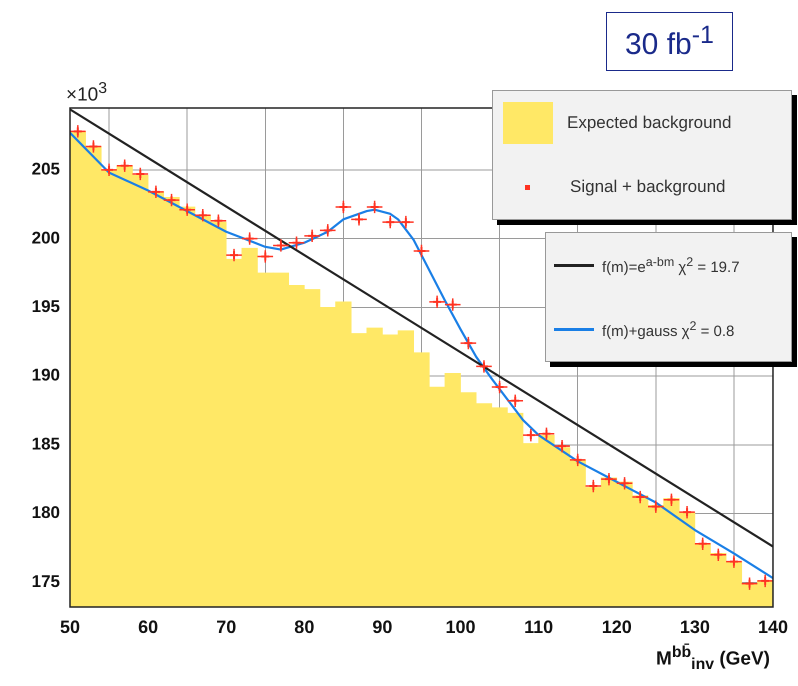 The height and width of the screenshot is (686, 798). I want to click on y-tick-label: 195, so click(46, 306).